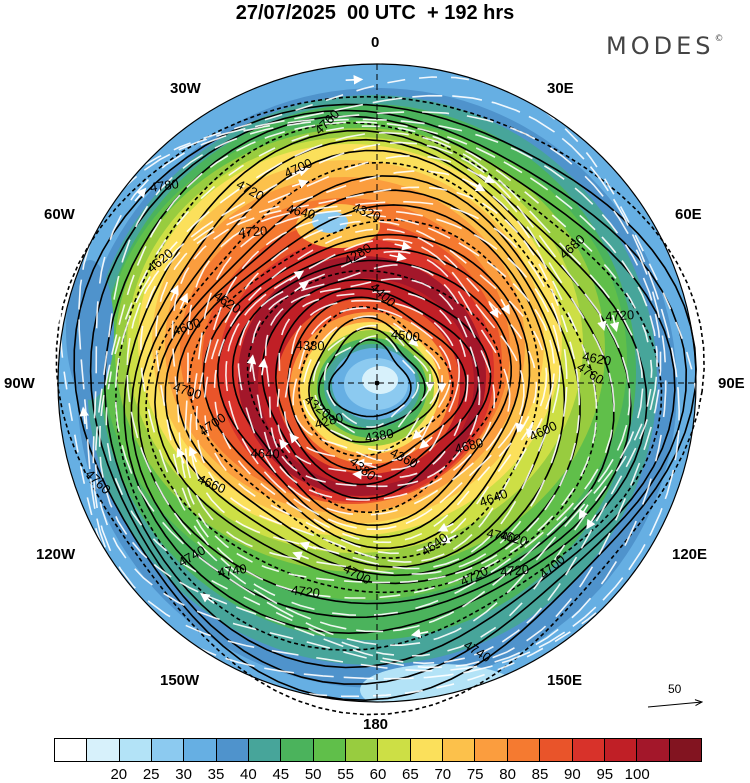  Describe the element at coordinates (731, 383) in the screenshot. I see `lon-label-90e: 90E` at that location.